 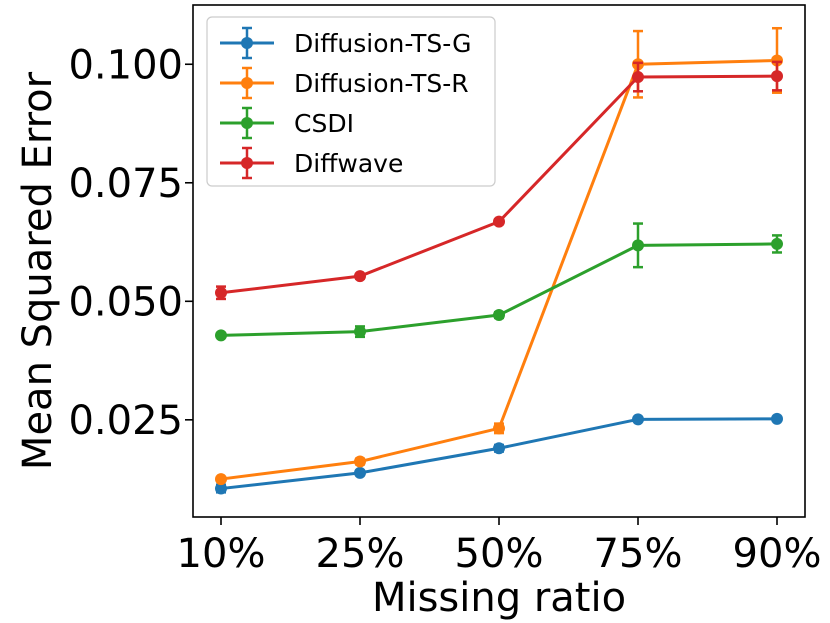 I want to click on legend-label: CSDI, so click(x=324, y=123).